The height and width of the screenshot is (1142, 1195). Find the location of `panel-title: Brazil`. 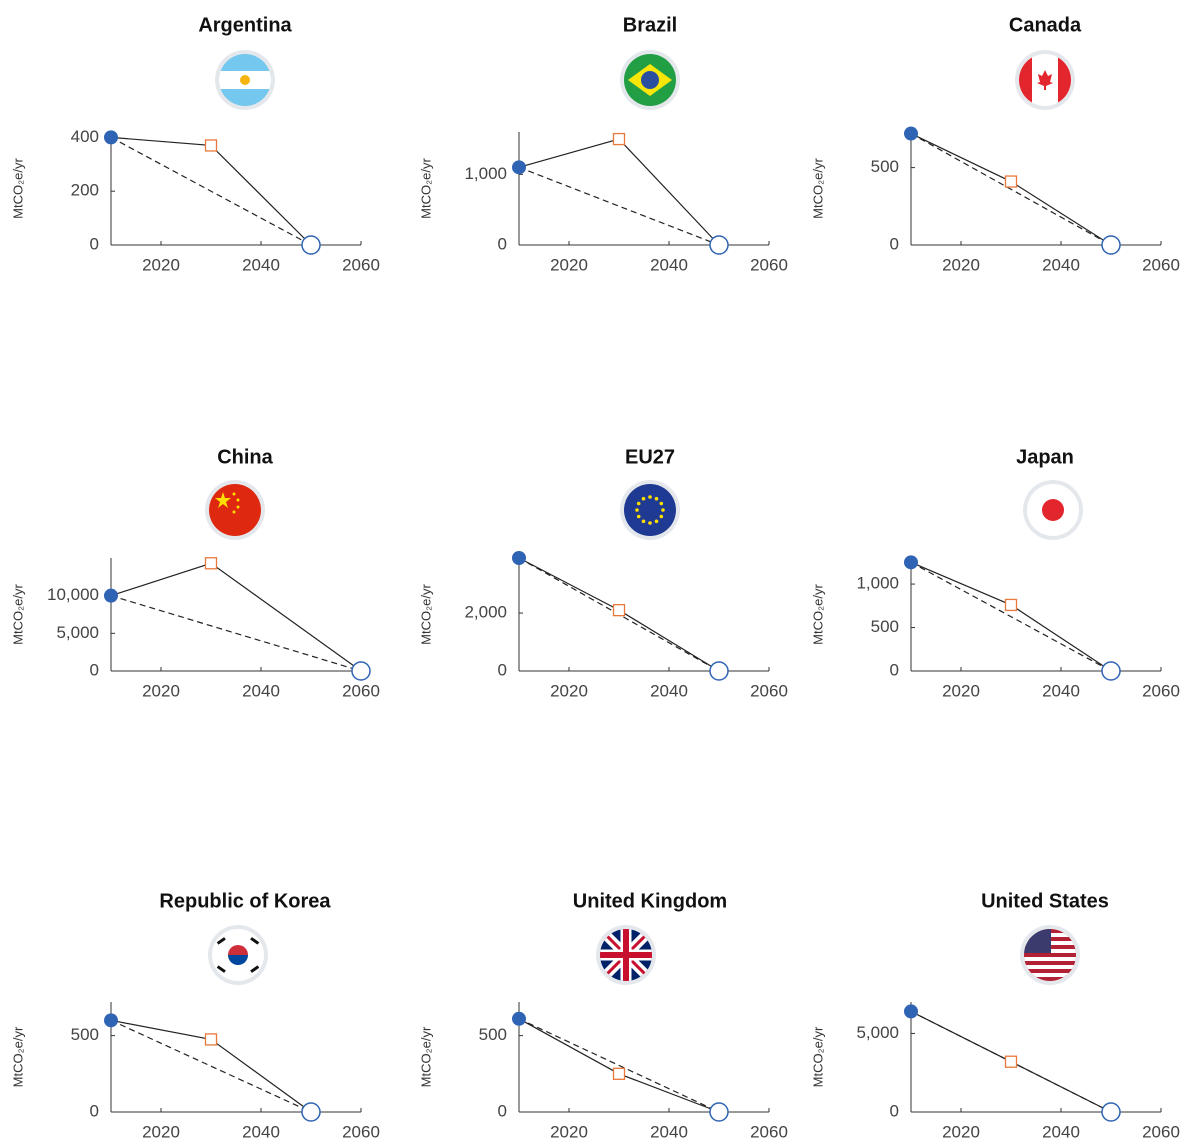

panel-title: Brazil is located at coordinates (650, 25).